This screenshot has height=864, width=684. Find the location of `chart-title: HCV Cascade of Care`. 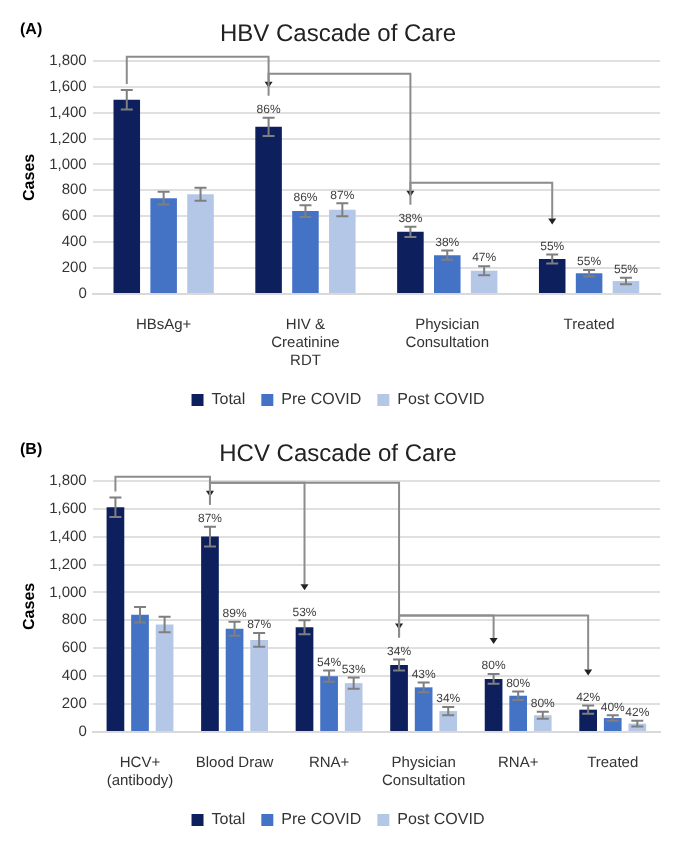

chart-title: HCV Cascade of Care is located at coordinates (338, 453).